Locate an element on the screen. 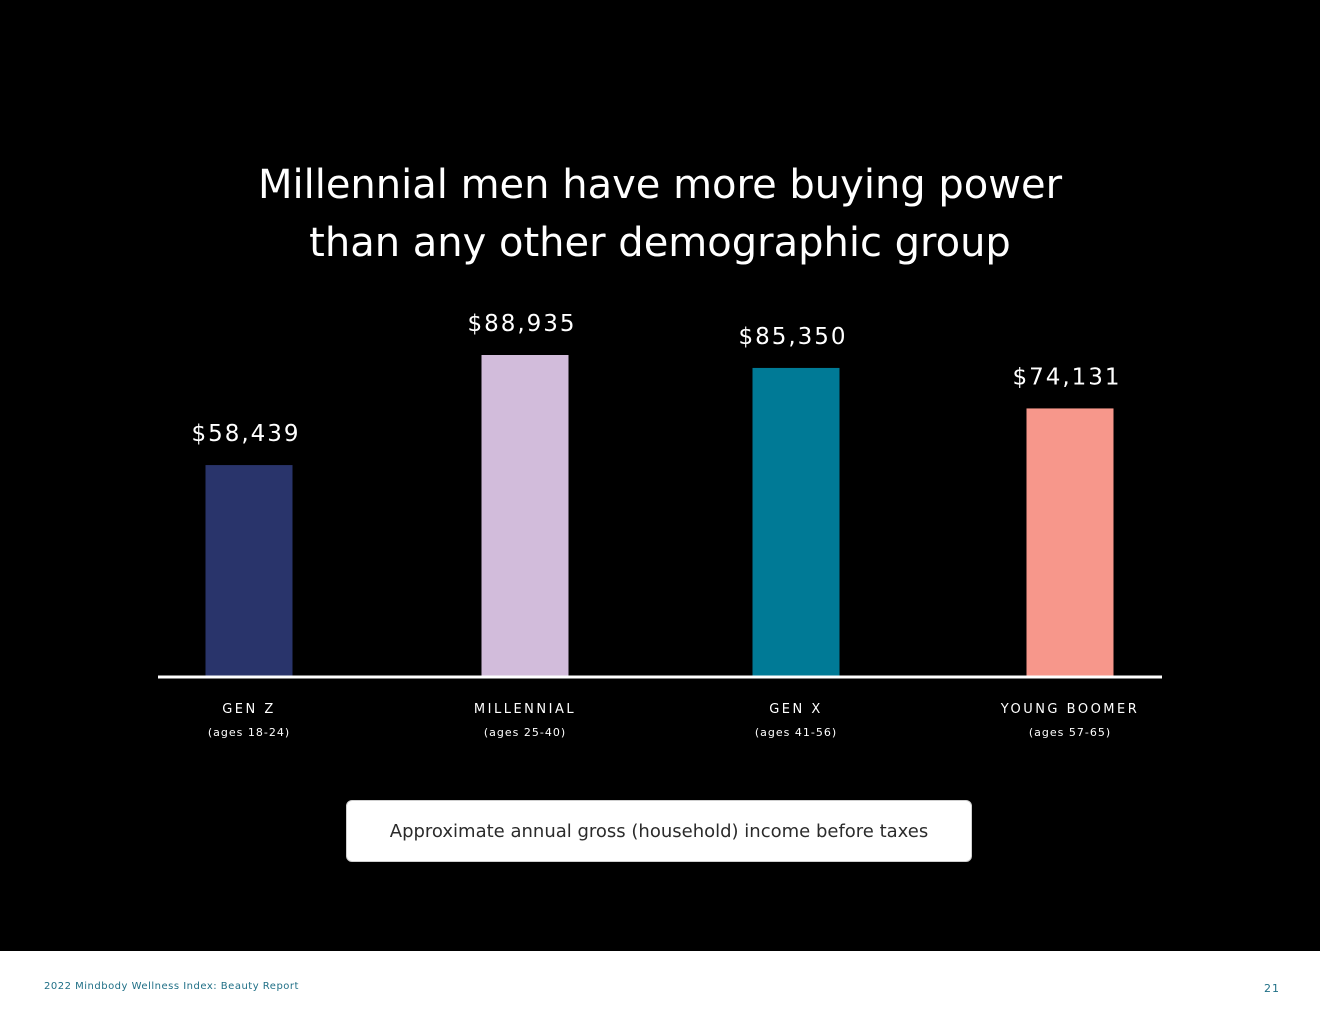 This screenshot has width=1320, height=1020. bar-value-label-2: $85,350 is located at coordinates (792, 337).